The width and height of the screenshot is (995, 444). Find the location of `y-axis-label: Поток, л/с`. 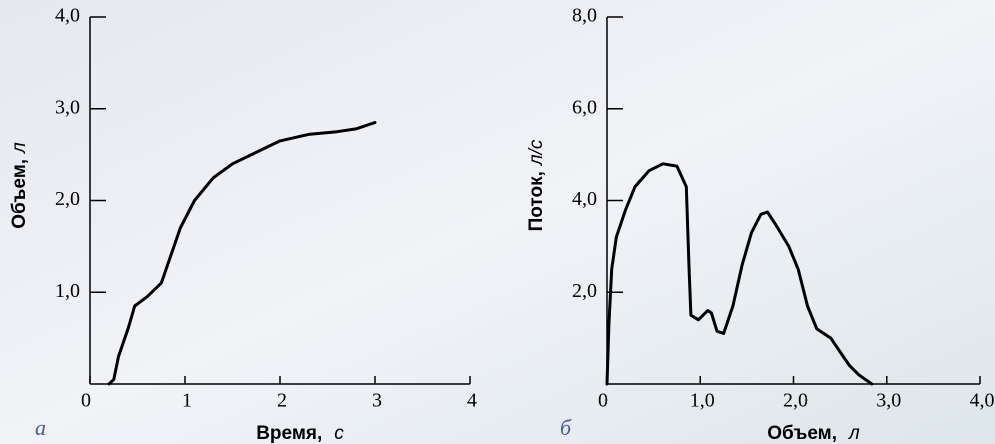

y-axis-label: Поток, л/с is located at coordinates (536, 185).